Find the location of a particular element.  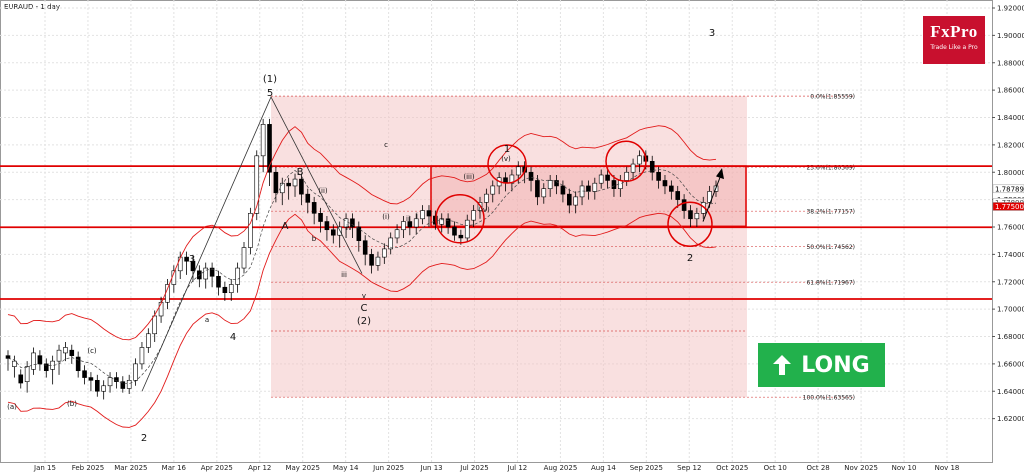

fibonacci-label: 61.8%(1.71967) is located at coordinates (830, 283).